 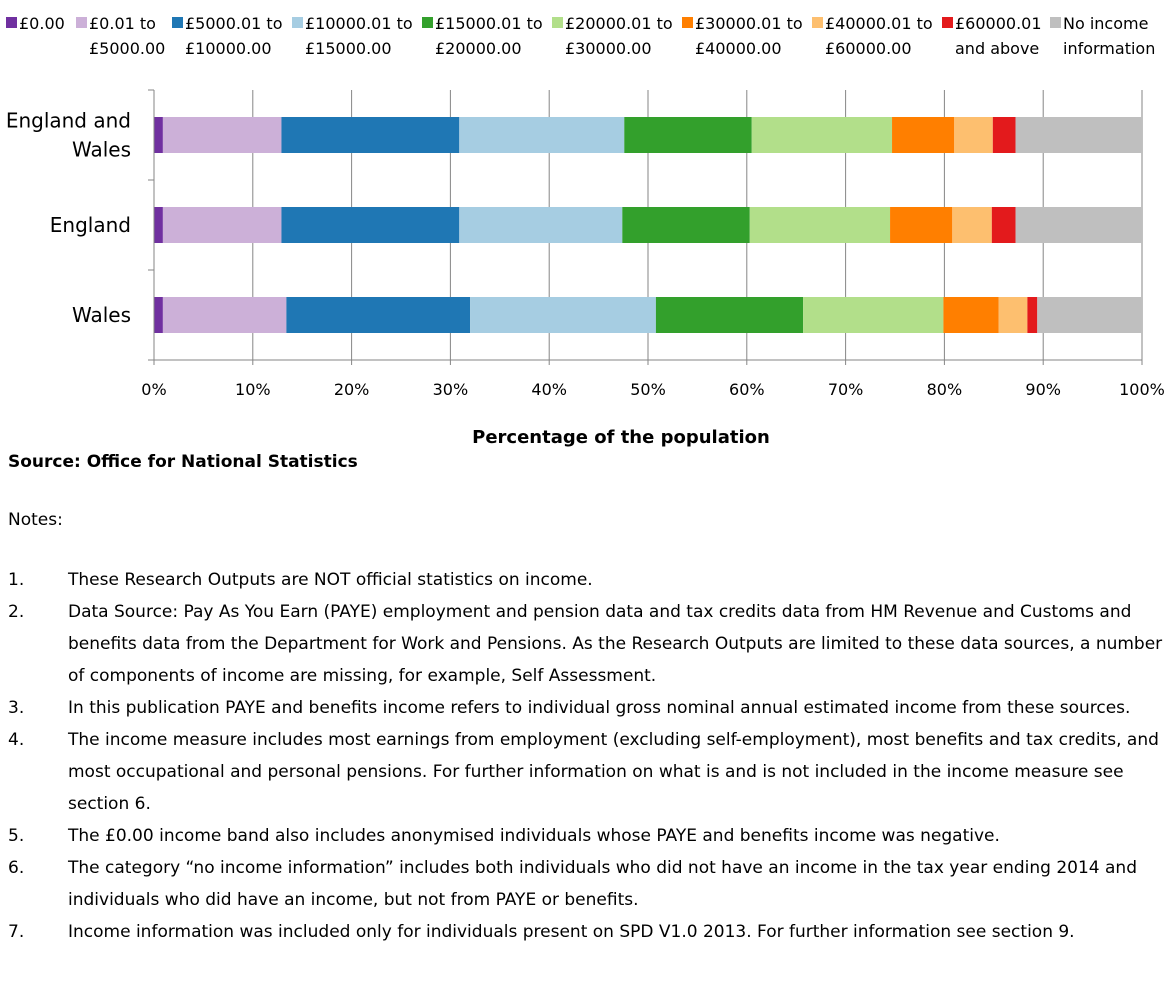 I want to click on legend-label: £10000.00, so click(x=228, y=48).